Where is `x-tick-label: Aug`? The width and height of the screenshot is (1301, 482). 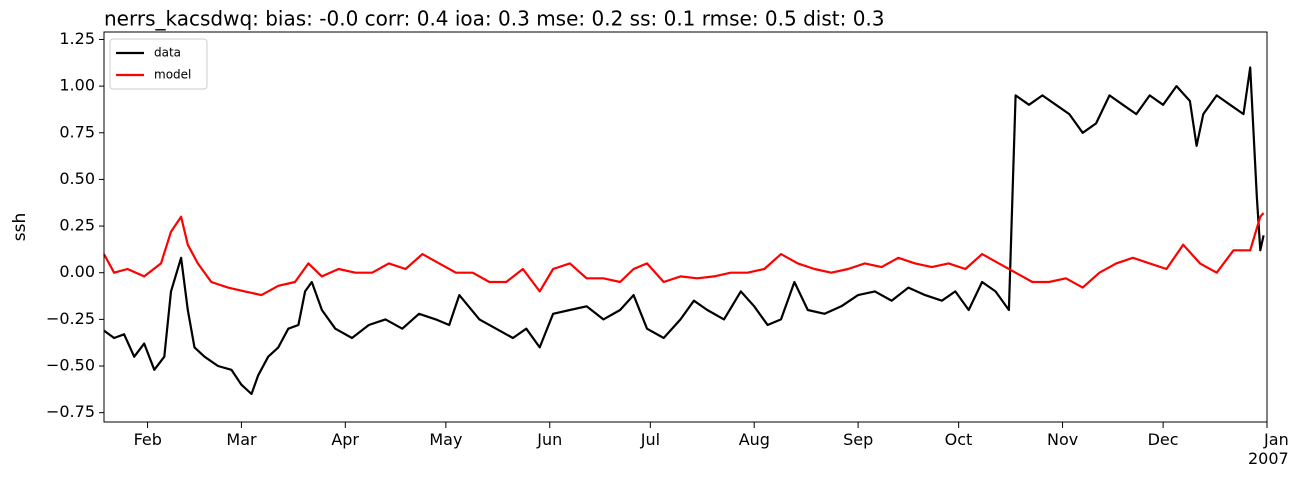 x-tick-label: Aug is located at coordinates (754, 439).